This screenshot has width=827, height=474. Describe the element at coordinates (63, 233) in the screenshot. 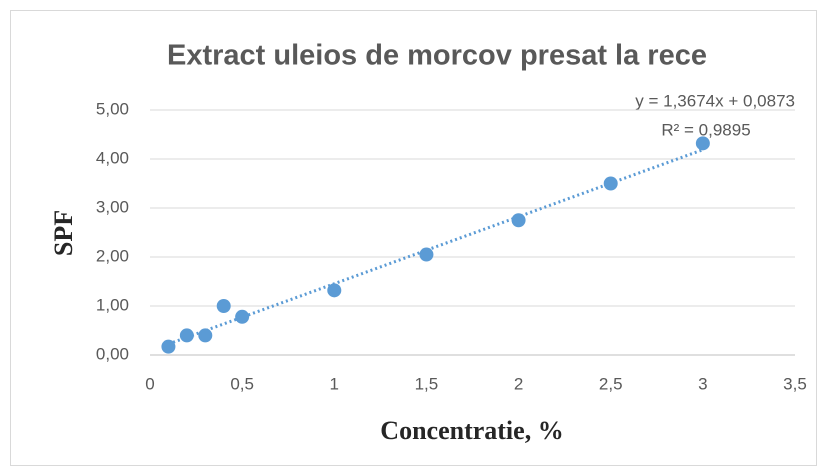

I see `y-axis-title: SPF` at that location.